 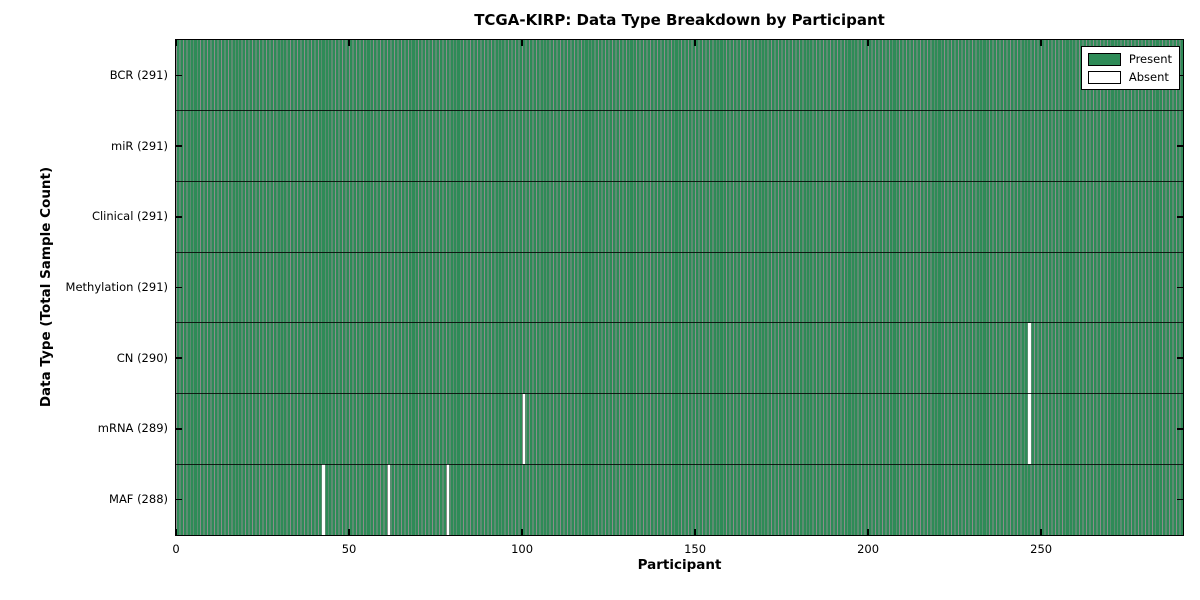 I want to click on y-tick-label-methylation: Methylation (291), so click(x=116, y=287).